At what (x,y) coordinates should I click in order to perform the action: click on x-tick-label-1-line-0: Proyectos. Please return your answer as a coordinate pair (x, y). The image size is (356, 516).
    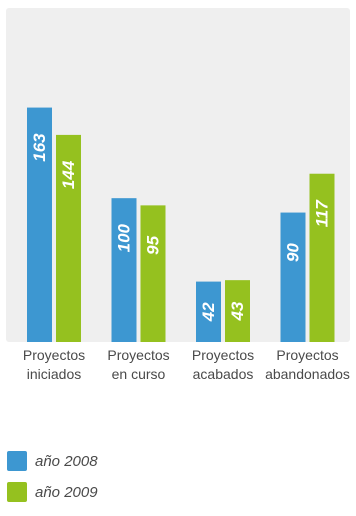
    Looking at the image, I should click on (138, 355).